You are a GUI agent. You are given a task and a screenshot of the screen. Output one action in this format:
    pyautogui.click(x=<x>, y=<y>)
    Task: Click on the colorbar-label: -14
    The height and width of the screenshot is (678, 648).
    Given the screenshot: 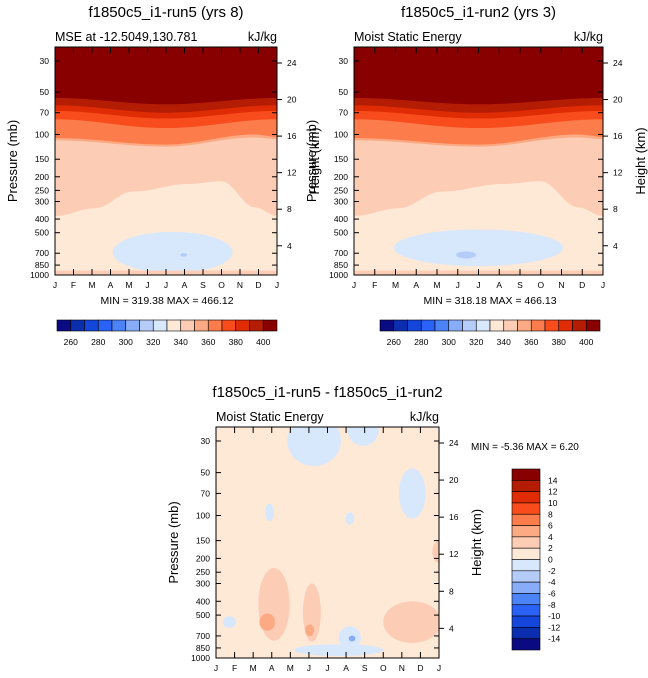 What is the action you would take?
    pyautogui.click(x=554, y=639)
    